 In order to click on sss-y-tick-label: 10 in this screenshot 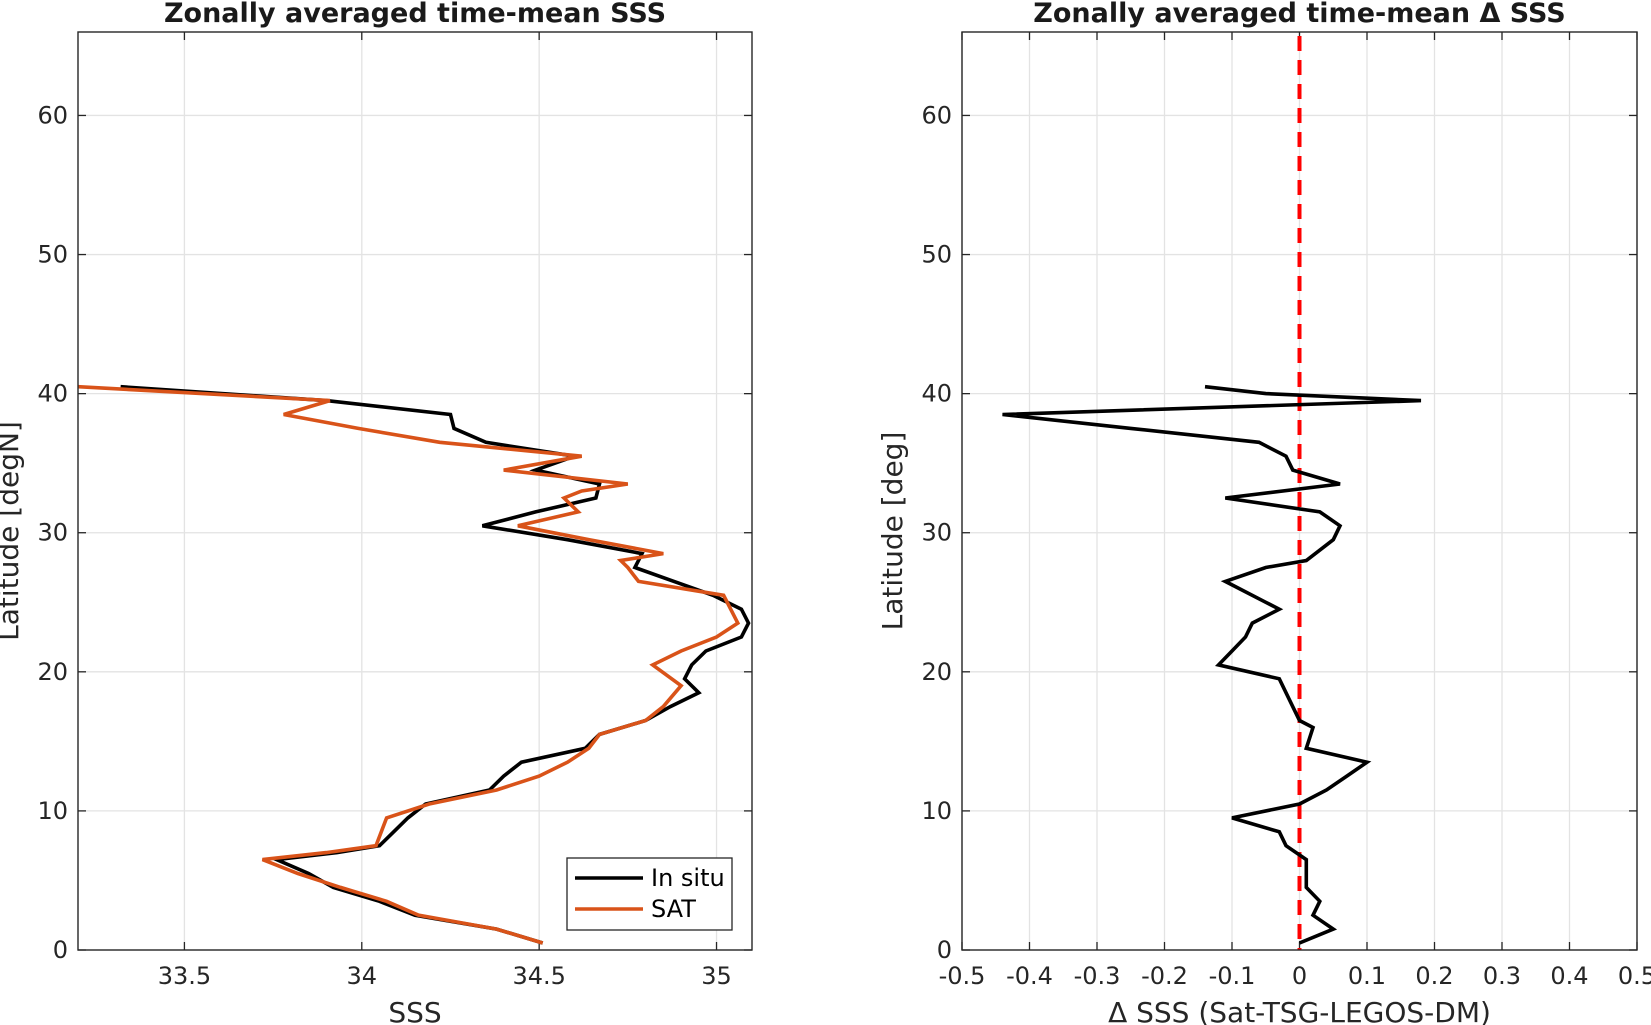, I will do `click(52, 811)`.